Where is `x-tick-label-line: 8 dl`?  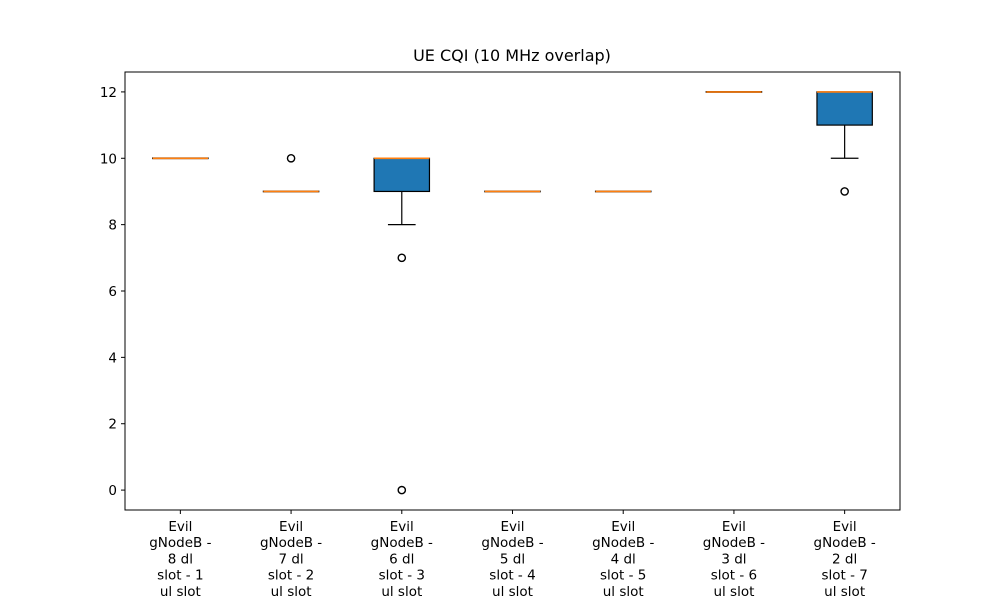
x-tick-label-line: 8 dl is located at coordinates (180, 559).